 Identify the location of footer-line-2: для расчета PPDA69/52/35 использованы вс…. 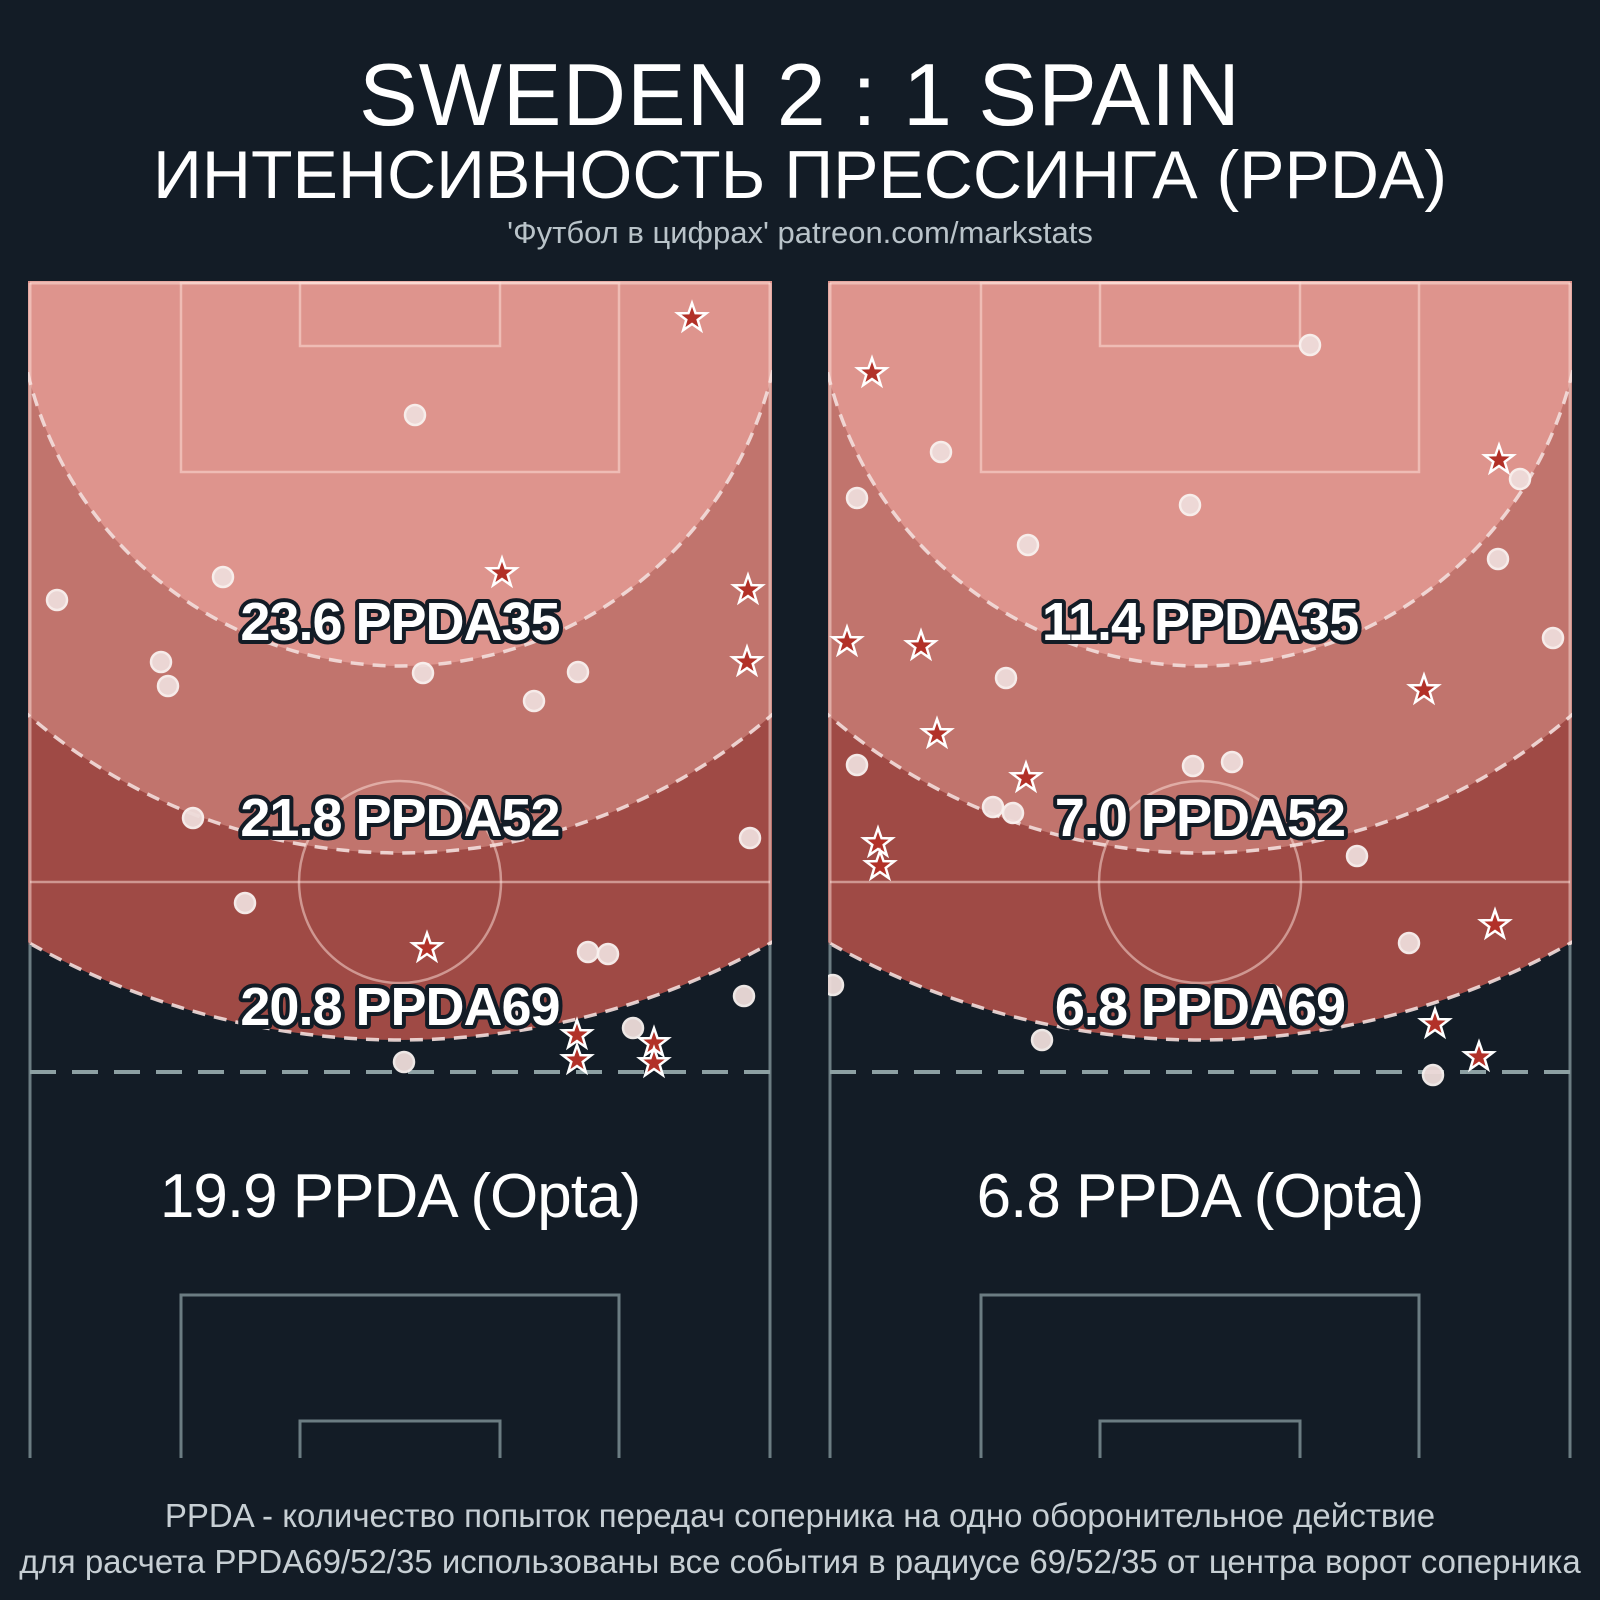
(800, 1561).